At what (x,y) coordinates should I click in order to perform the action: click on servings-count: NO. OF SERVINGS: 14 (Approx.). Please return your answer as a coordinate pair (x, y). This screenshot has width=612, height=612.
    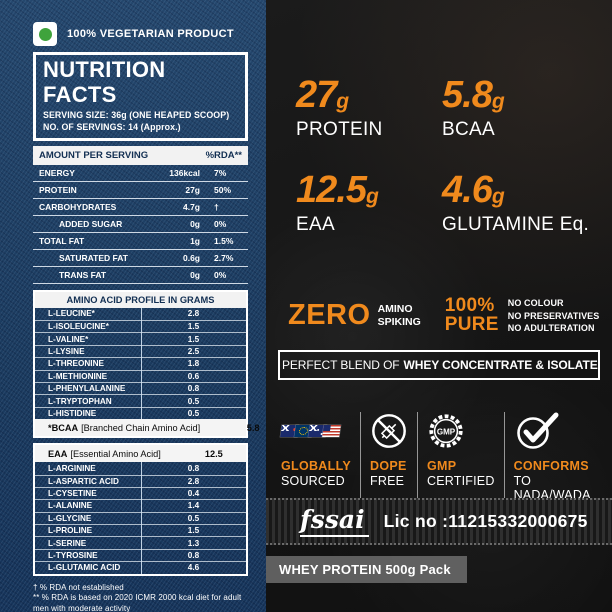
    Looking at the image, I should click on (112, 126).